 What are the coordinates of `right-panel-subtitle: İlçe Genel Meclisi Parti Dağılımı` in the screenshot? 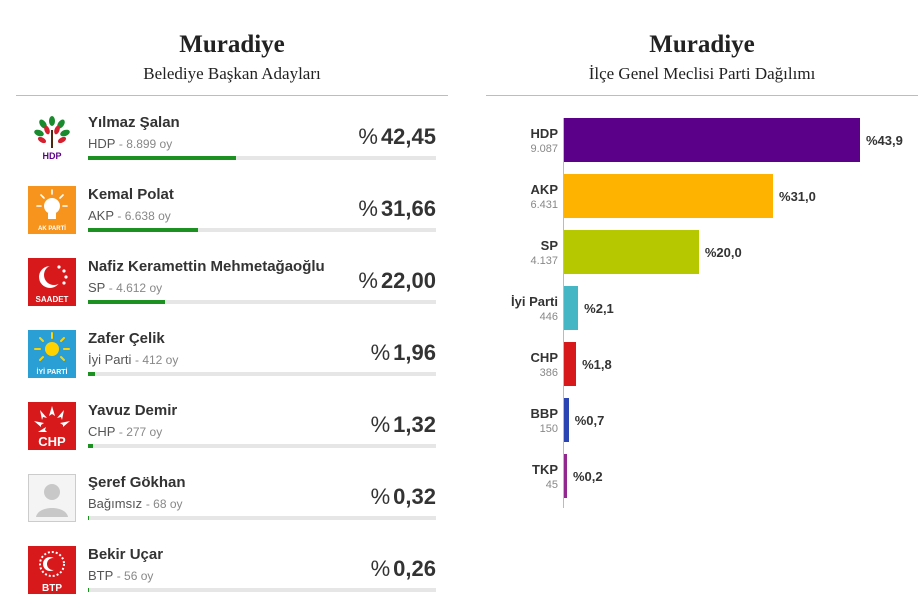 It's located at (702, 73).